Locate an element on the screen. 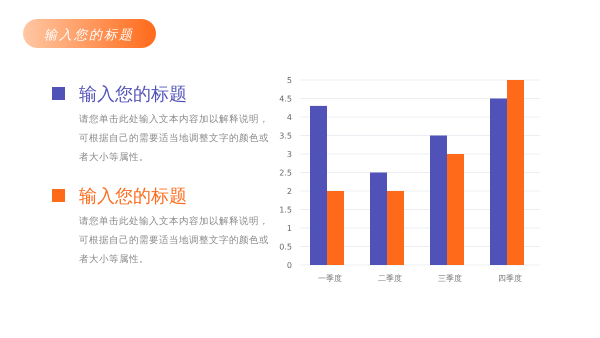 The height and width of the screenshot is (338, 600). y-tick-label: 3.5 is located at coordinates (285, 136).